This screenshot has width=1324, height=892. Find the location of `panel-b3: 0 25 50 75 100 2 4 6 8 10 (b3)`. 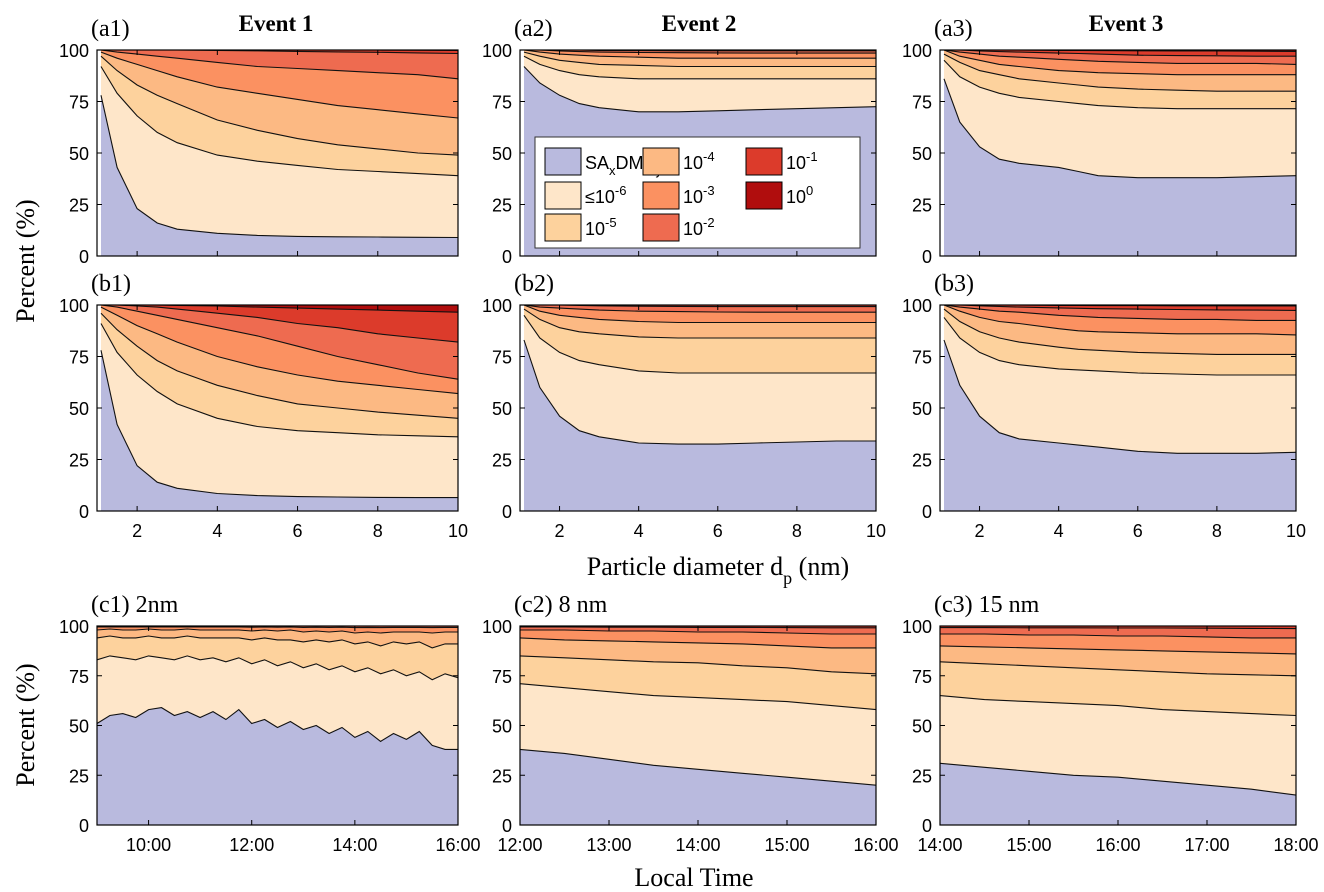

panel-b3: 0 25 50 75 100 2 4 6 8 10 (b3) is located at coordinates (1104, 406).